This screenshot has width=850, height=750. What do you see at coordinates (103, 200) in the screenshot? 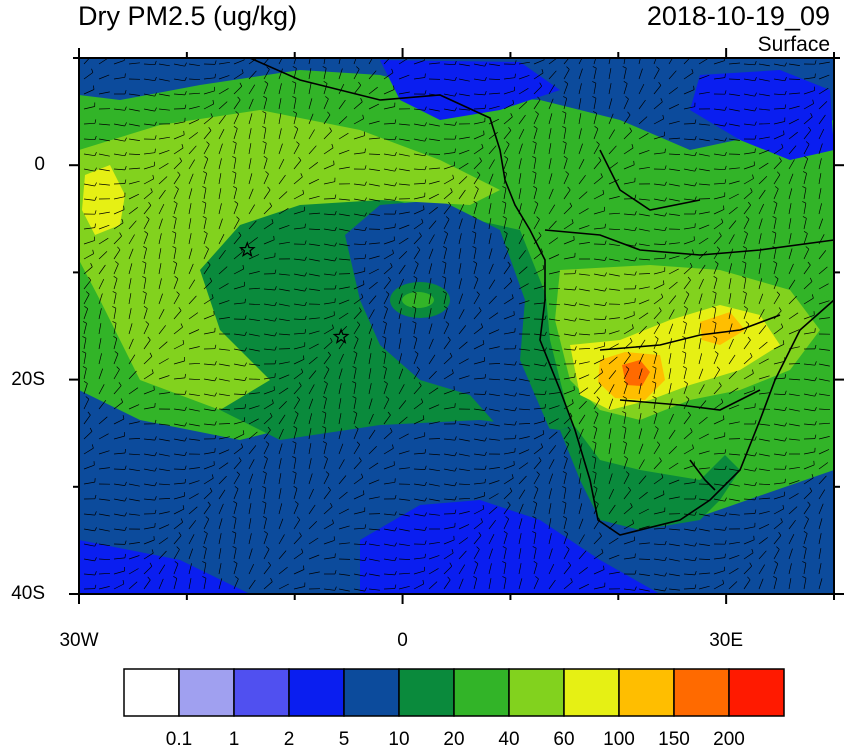
I see `field-region-west-yellow` at bounding box center [103, 200].